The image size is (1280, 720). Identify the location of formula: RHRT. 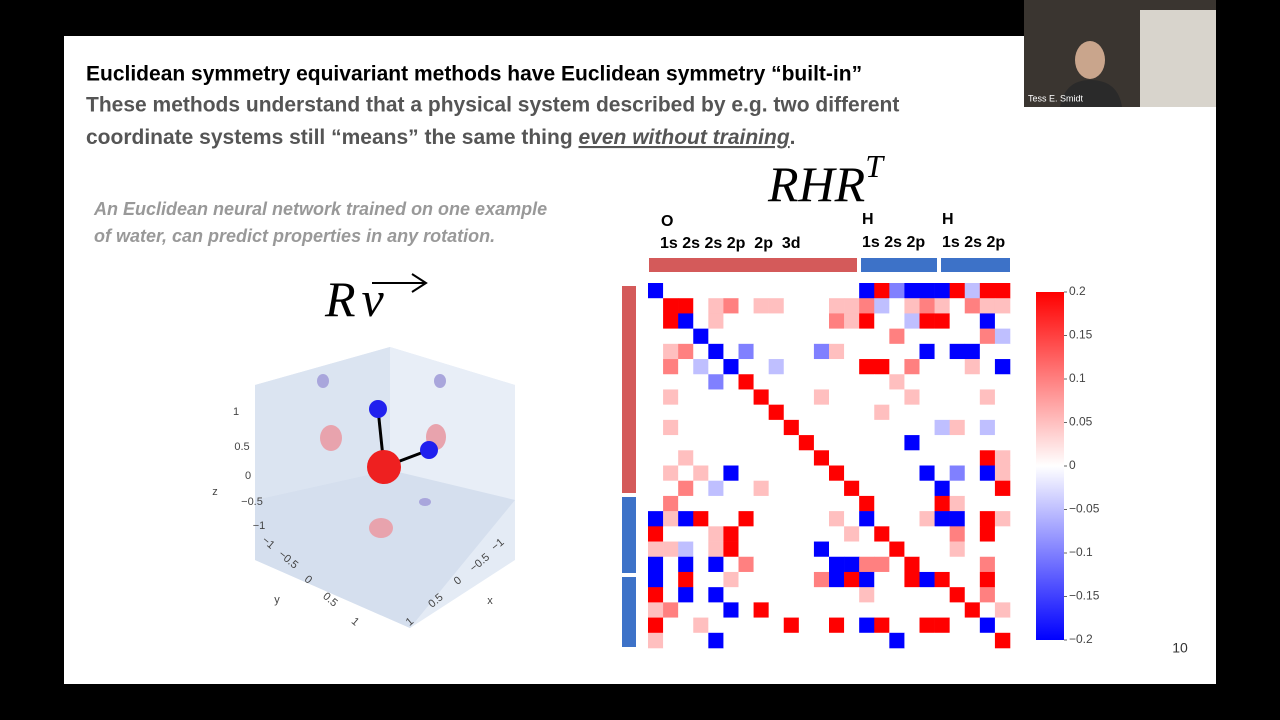
(826, 180).